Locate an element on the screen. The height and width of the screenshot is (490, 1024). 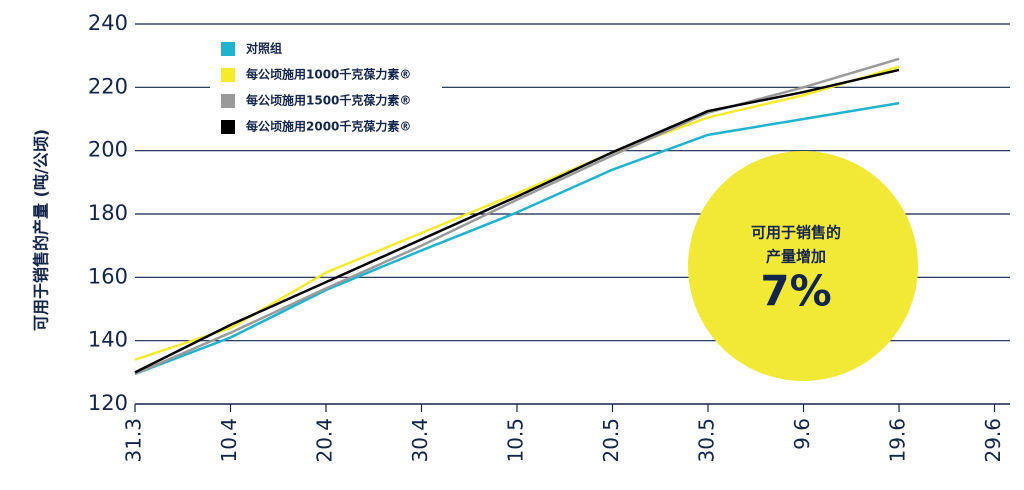
y-tick-label: 200 is located at coordinates (108, 150).